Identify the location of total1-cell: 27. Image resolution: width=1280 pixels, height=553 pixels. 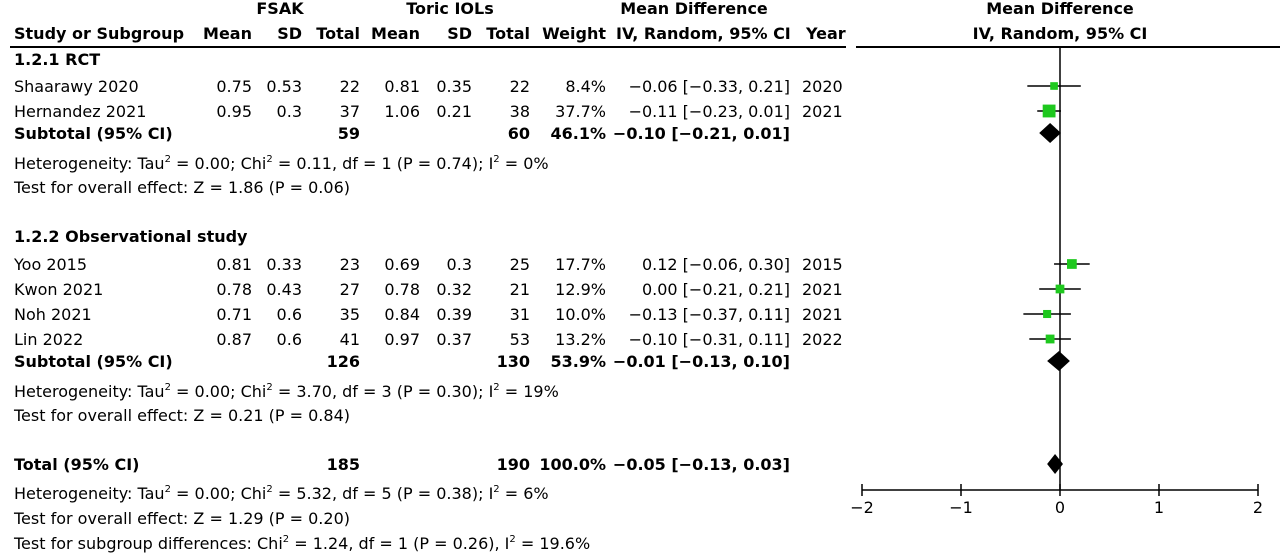
(349, 289).